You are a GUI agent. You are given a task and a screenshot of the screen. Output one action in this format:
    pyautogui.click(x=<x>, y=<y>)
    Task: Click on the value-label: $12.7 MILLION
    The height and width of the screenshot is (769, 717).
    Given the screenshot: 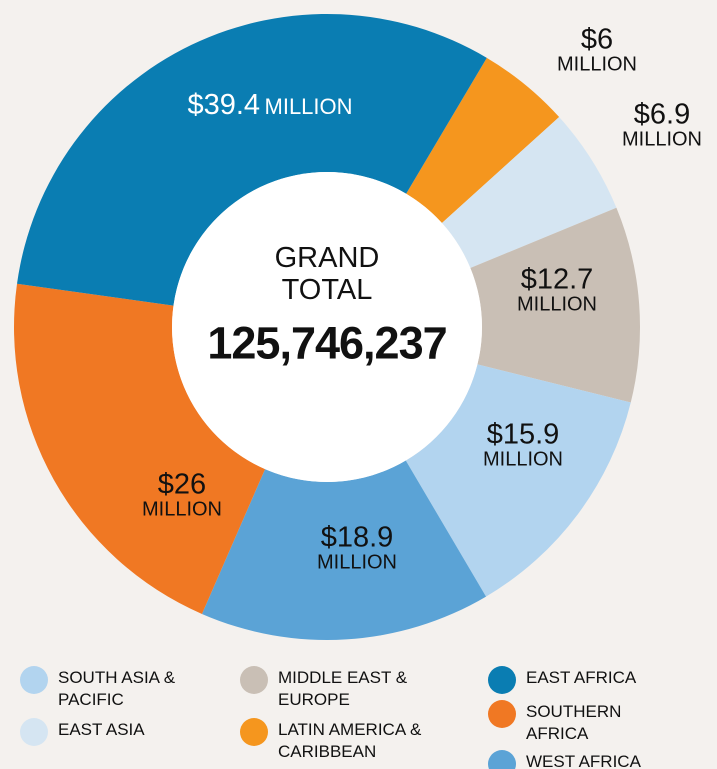 What is the action you would take?
    pyautogui.click(x=557, y=289)
    